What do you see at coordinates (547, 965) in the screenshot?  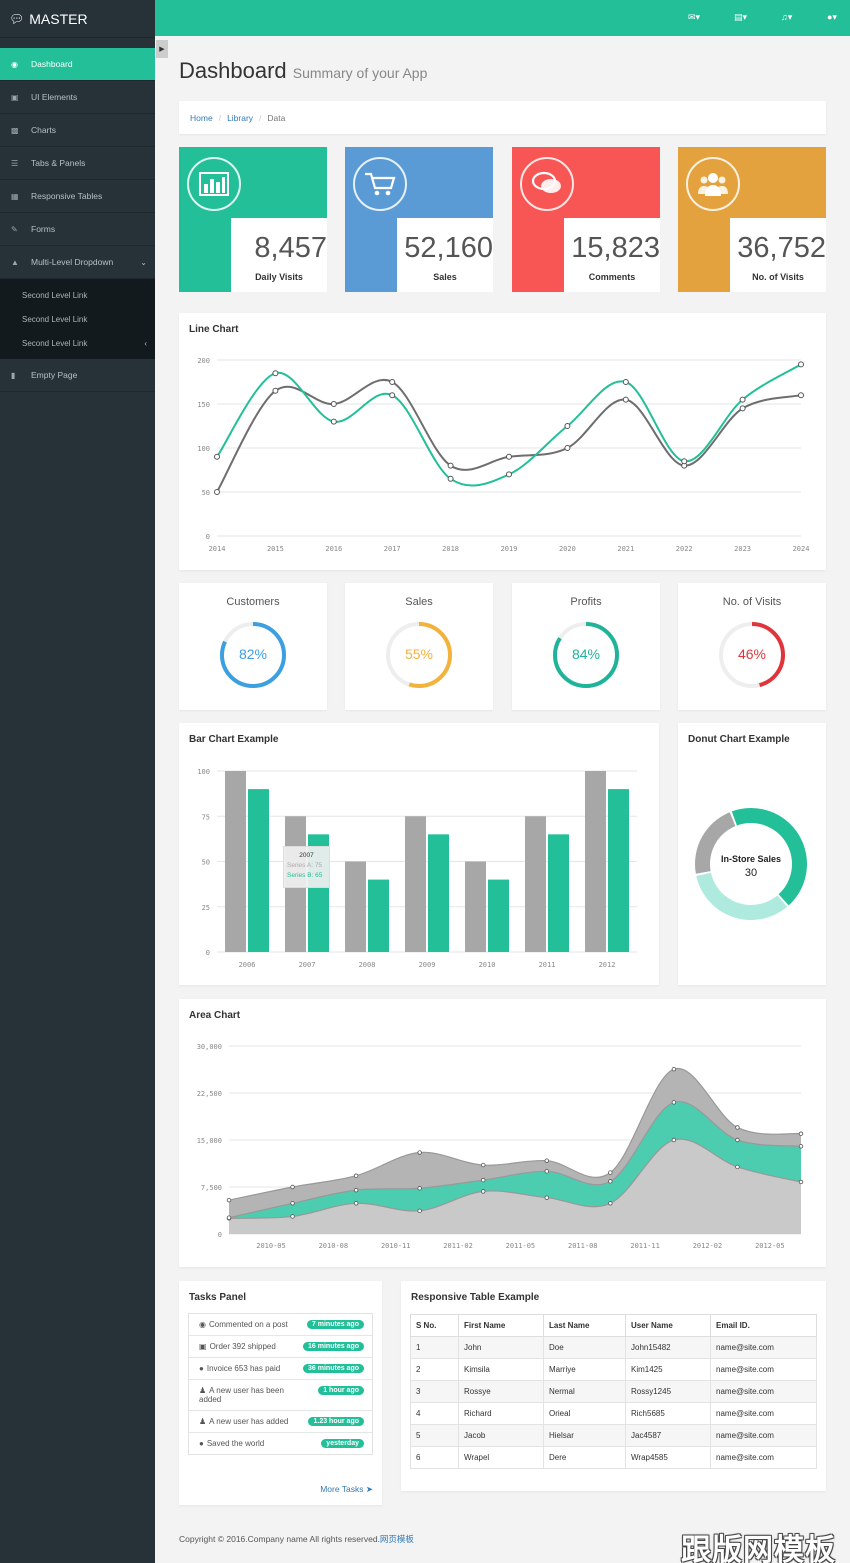 I see `x-tick-label: 2011` at bounding box center [547, 965].